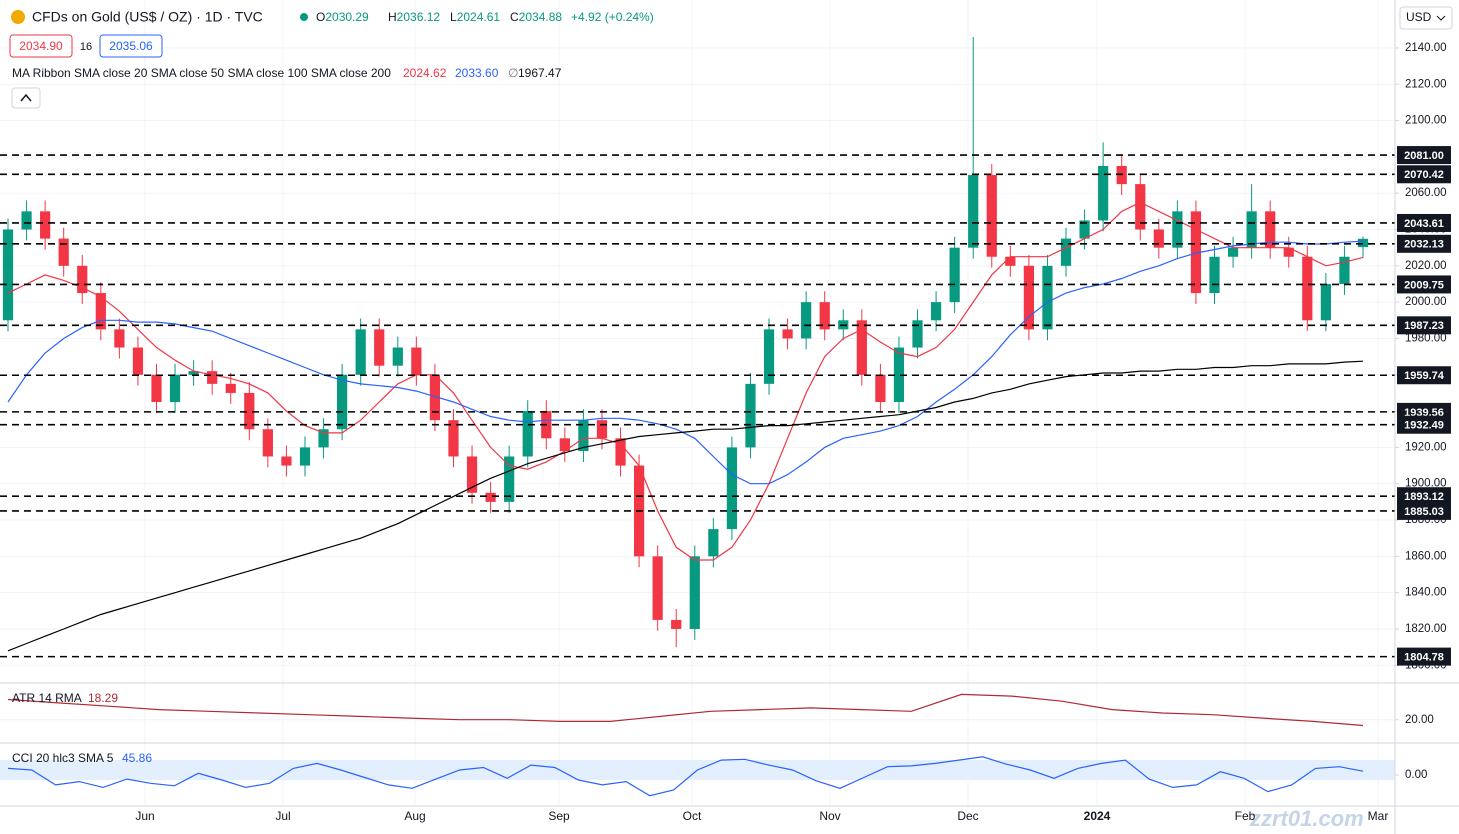 The image size is (1459, 834). I want to click on x-tick-label: Aug, so click(414, 816).